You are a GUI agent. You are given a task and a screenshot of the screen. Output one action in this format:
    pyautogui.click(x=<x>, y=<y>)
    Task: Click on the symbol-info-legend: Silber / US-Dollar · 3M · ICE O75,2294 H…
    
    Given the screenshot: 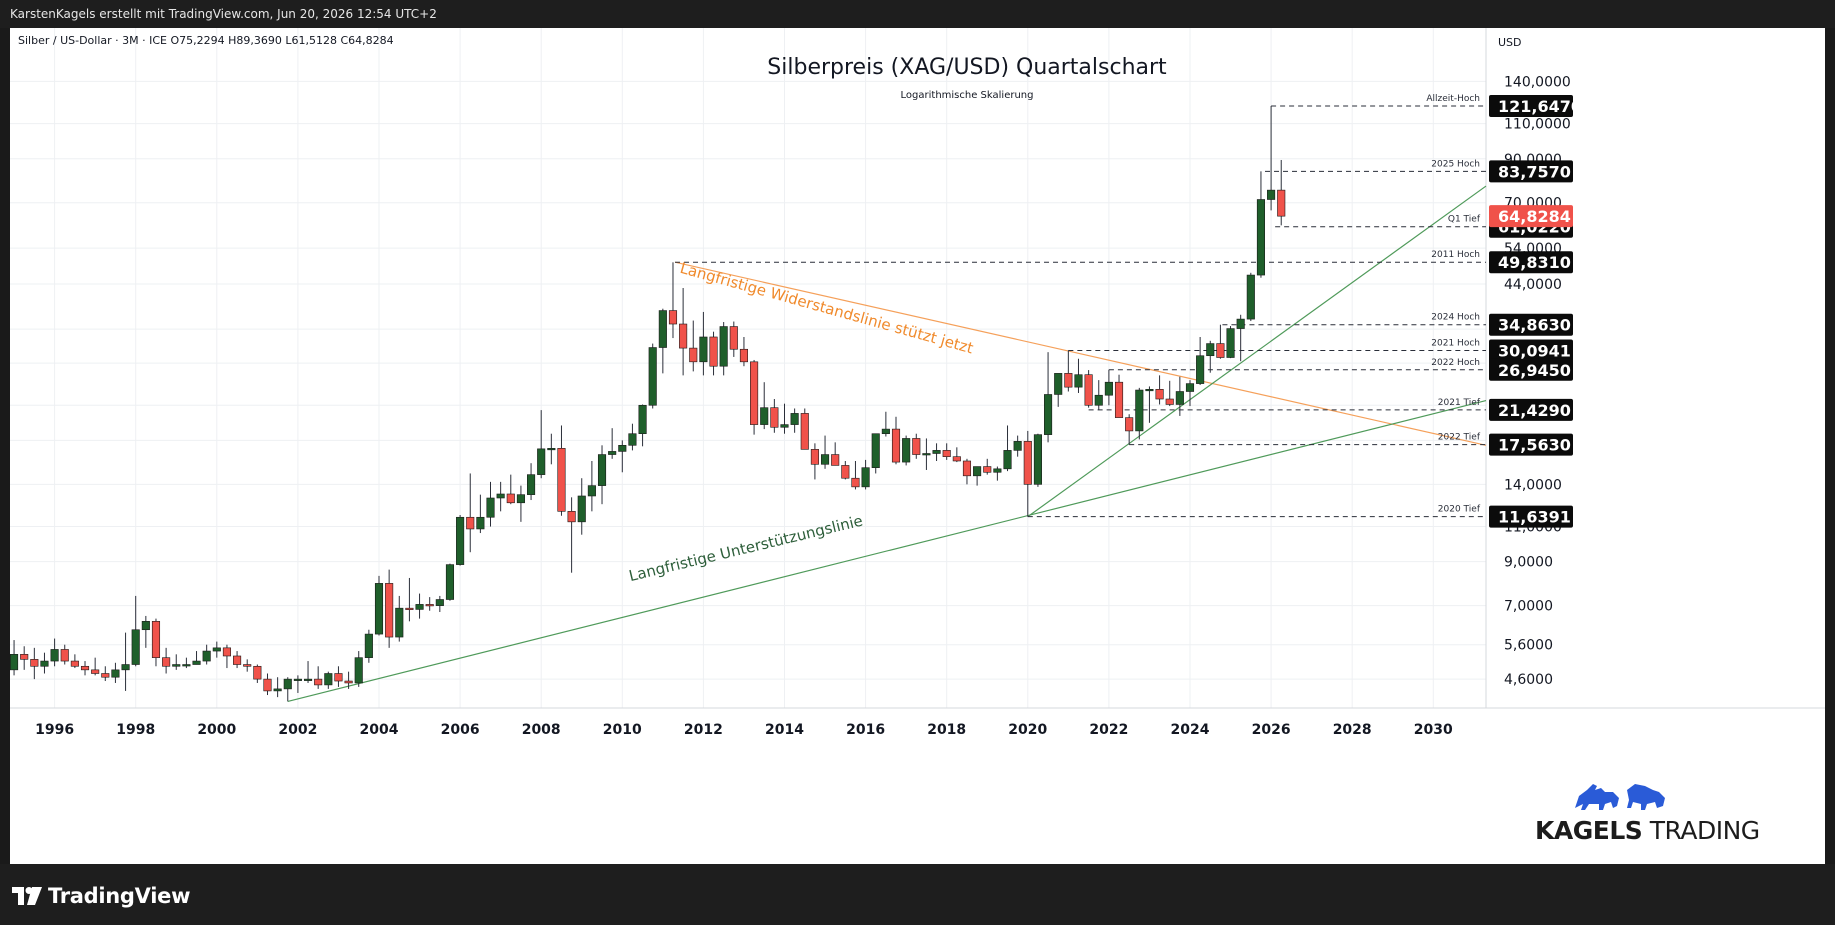 What is the action you would take?
    pyautogui.click(x=206, y=40)
    